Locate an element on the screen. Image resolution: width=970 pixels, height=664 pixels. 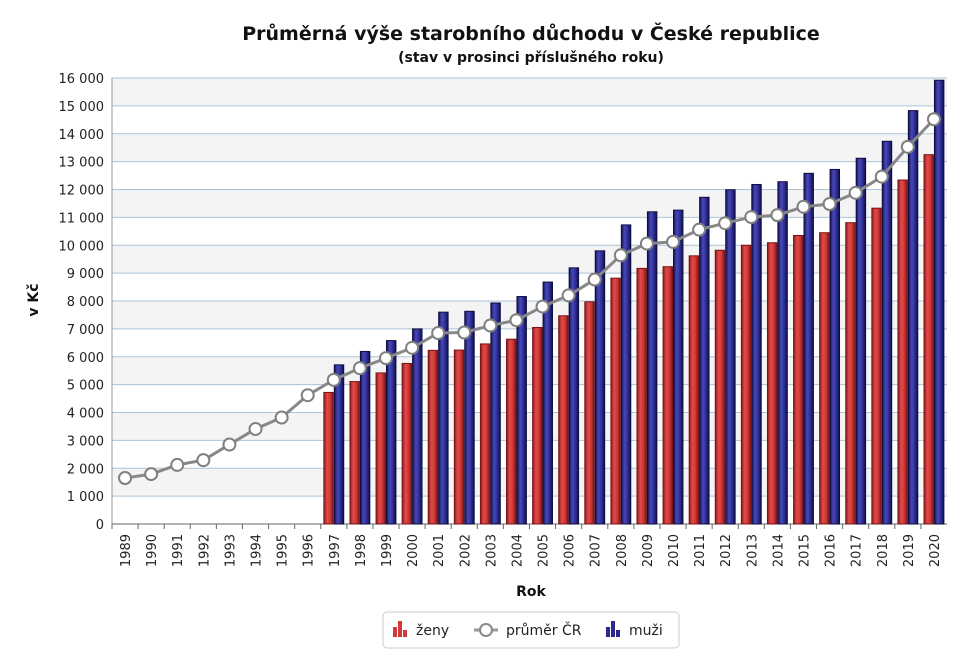
legend-item-zeny: ženy is located at coordinates (421, 630).